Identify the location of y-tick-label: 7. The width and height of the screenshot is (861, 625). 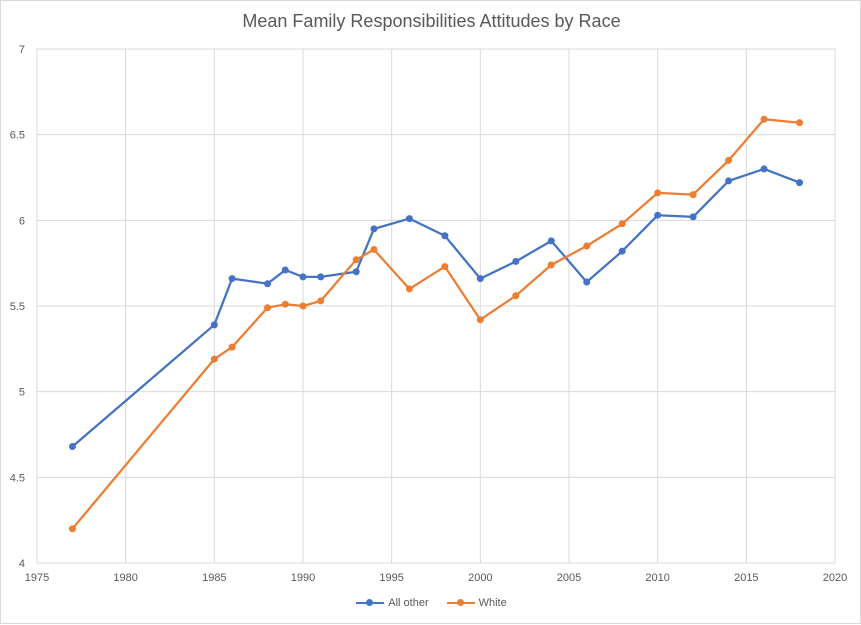
(22, 50).